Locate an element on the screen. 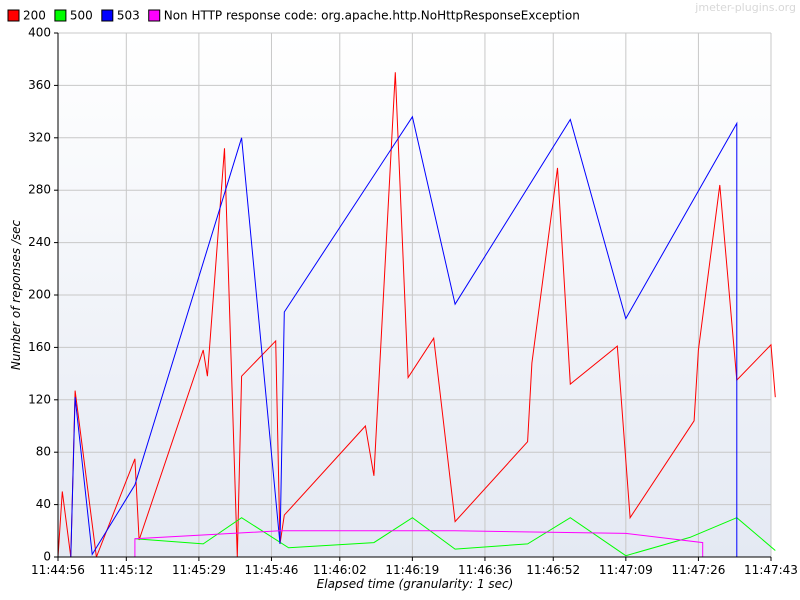 The image size is (800, 600). y-tick-label: 0 is located at coordinates (47, 557).